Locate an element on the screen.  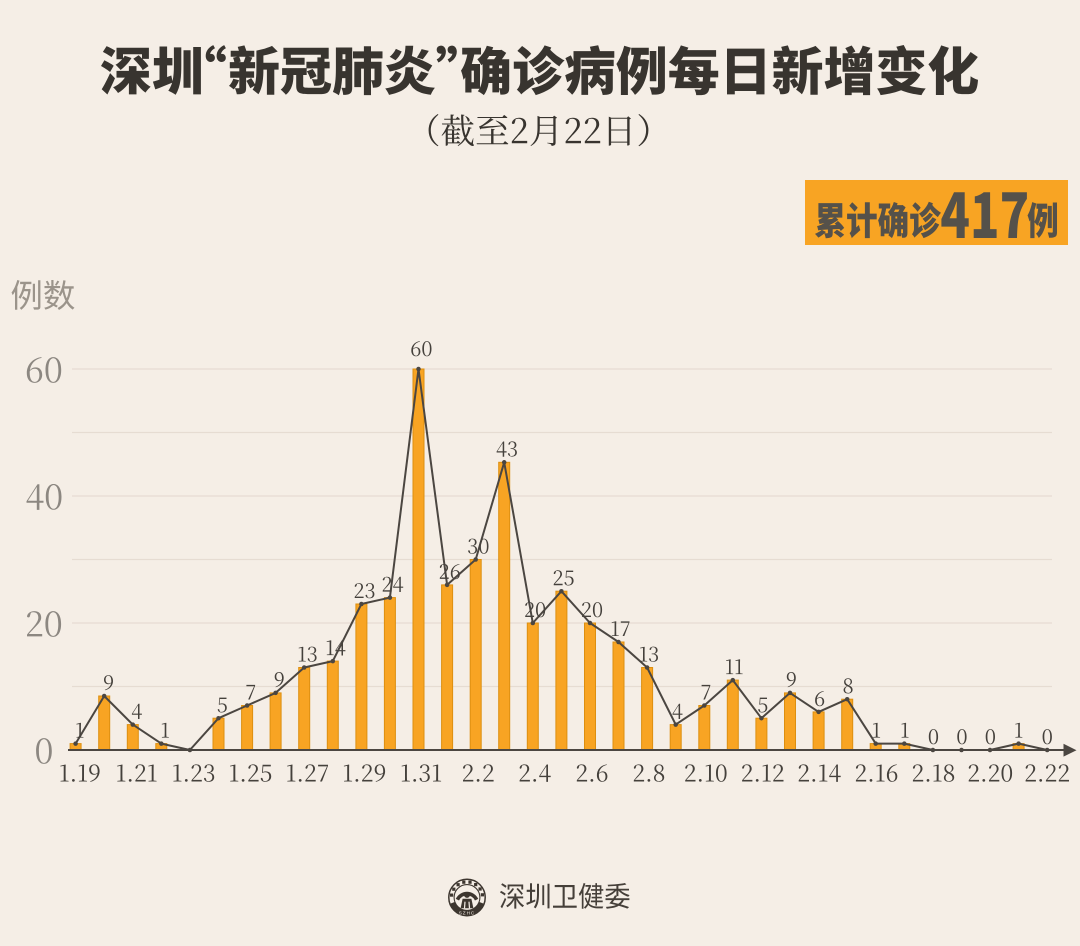
svg-text: SZHC is located at coordinates (467, 913).